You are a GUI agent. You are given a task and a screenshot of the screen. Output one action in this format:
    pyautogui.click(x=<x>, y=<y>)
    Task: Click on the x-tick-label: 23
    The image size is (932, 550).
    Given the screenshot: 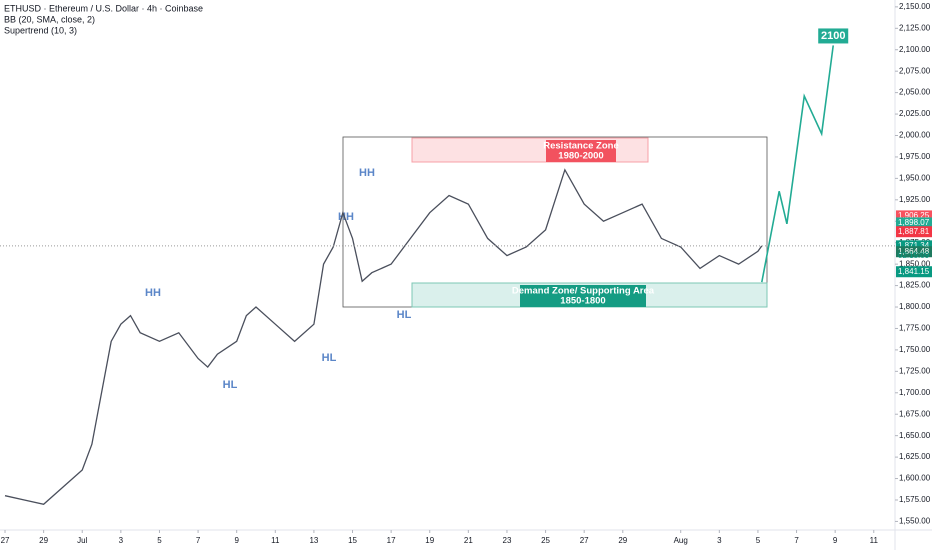 What is the action you would take?
    pyautogui.click(x=507, y=540)
    